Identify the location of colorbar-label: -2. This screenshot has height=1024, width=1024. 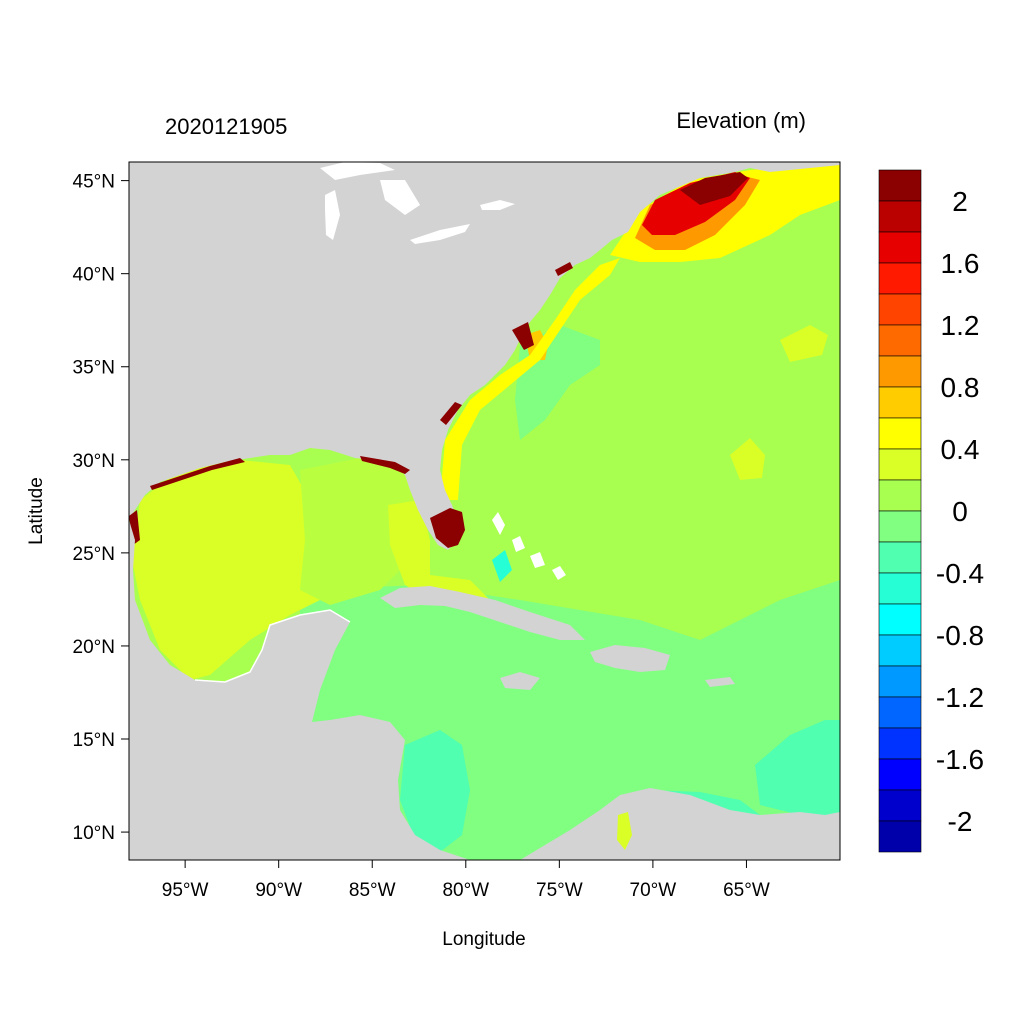
(960, 821).